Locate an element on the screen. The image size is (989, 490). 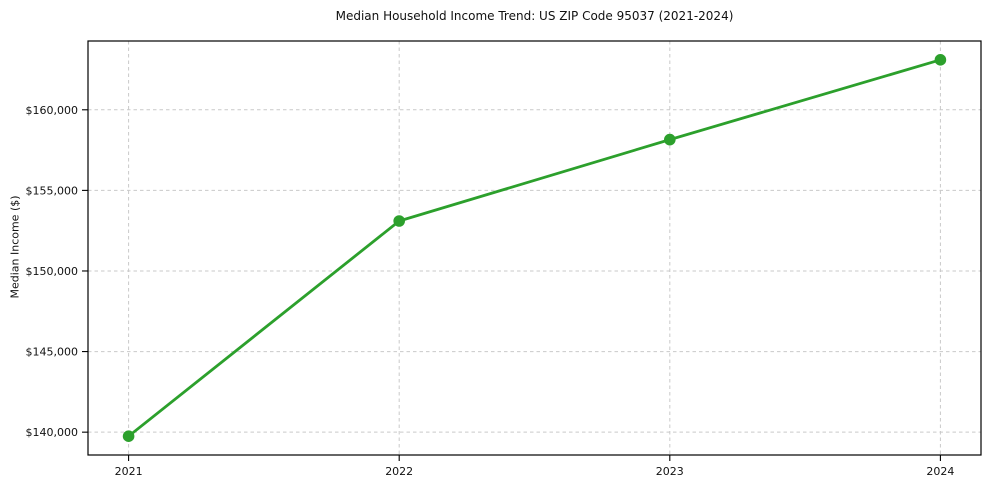
y-tick-label: $160,000 is located at coordinates (52, 110).